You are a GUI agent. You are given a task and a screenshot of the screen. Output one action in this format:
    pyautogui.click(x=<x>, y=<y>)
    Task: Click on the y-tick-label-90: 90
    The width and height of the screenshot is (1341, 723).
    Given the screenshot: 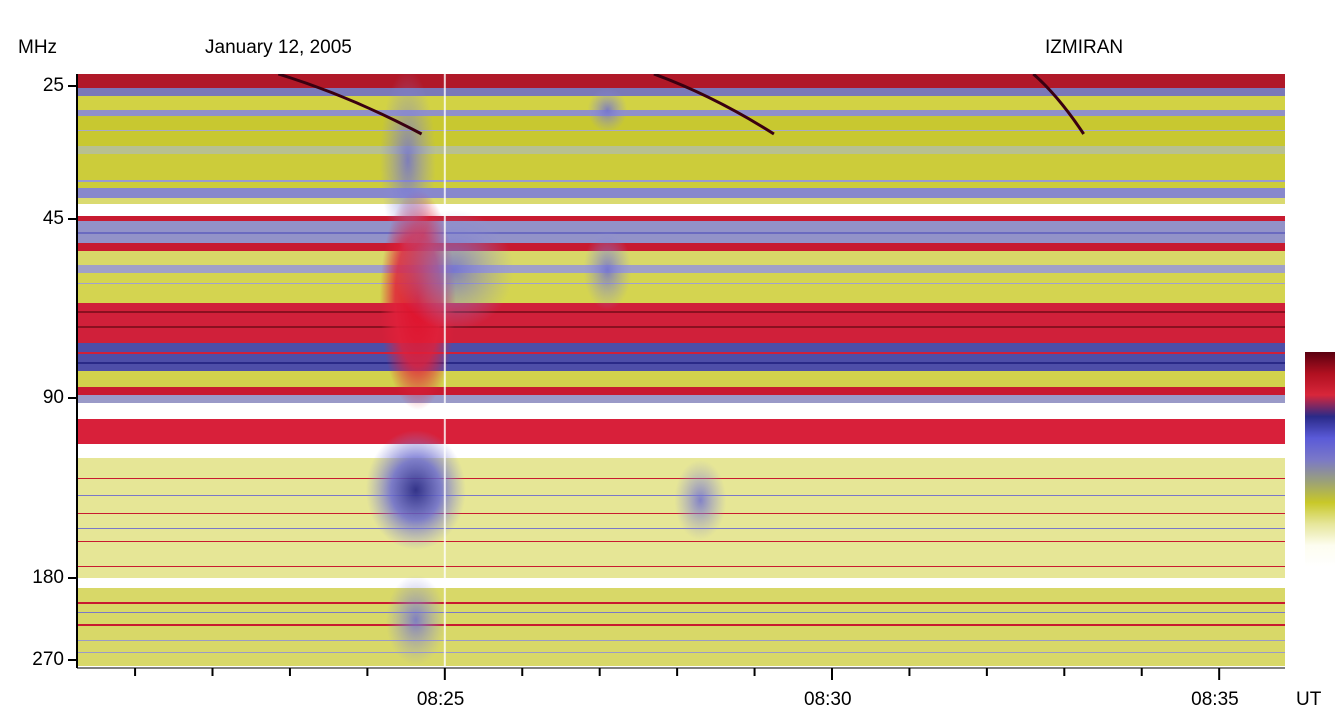 What is the action you would take?
    pyautogui.click(x=53, y=397)
    